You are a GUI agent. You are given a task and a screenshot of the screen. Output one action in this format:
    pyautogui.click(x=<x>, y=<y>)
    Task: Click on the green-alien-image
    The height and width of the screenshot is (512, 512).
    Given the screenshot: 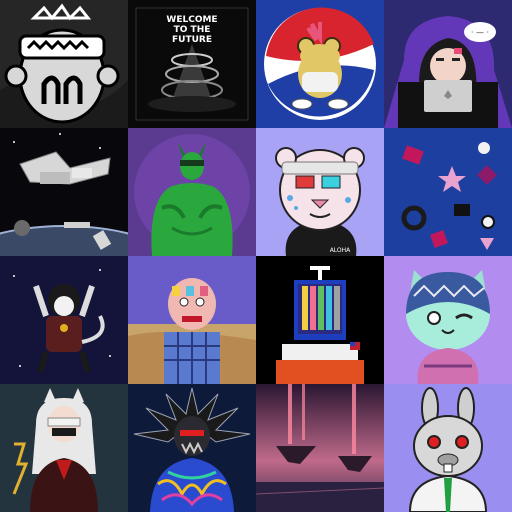 What is the action you would take?
    pyautogui.click(x=192, y=192)
    